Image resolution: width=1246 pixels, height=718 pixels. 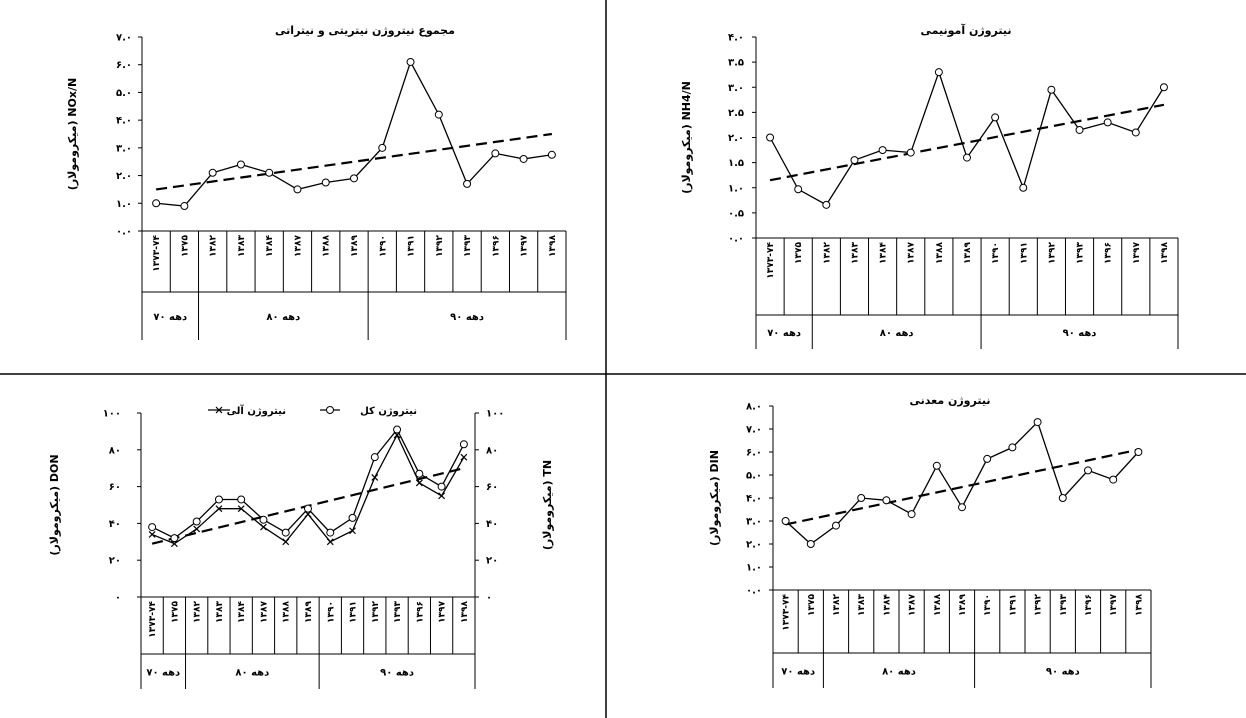 What do you see at coordinates (283, 317) in the screenshot?
I see `decade-label: دهه ۸۰` at bounding box center [283, 317].